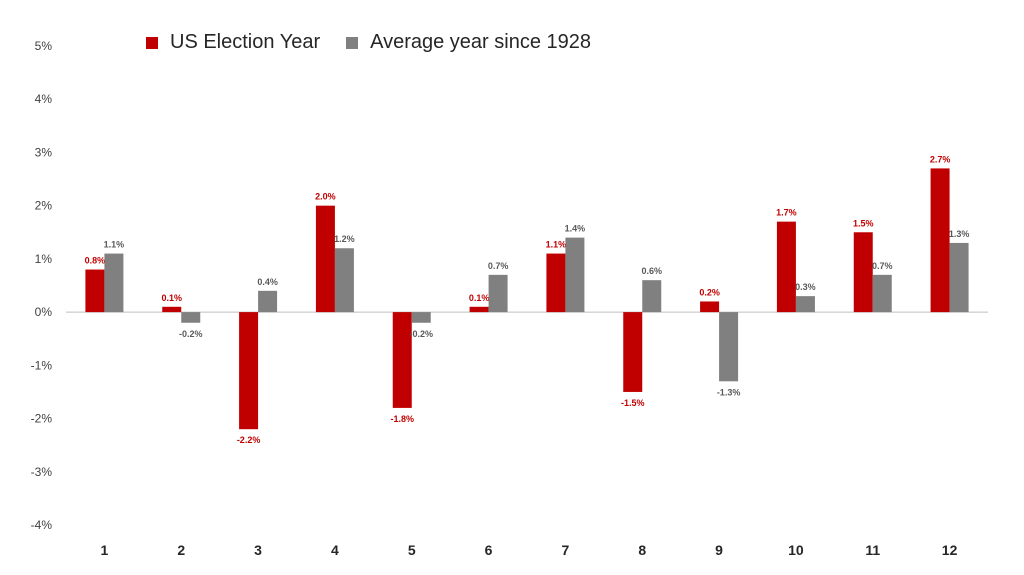 The width and height of the screenshot is (1024, 575). Describe the element at coordinates (344, 239) in the screenshot. I see `data-label-average: 1.2%` at that location.